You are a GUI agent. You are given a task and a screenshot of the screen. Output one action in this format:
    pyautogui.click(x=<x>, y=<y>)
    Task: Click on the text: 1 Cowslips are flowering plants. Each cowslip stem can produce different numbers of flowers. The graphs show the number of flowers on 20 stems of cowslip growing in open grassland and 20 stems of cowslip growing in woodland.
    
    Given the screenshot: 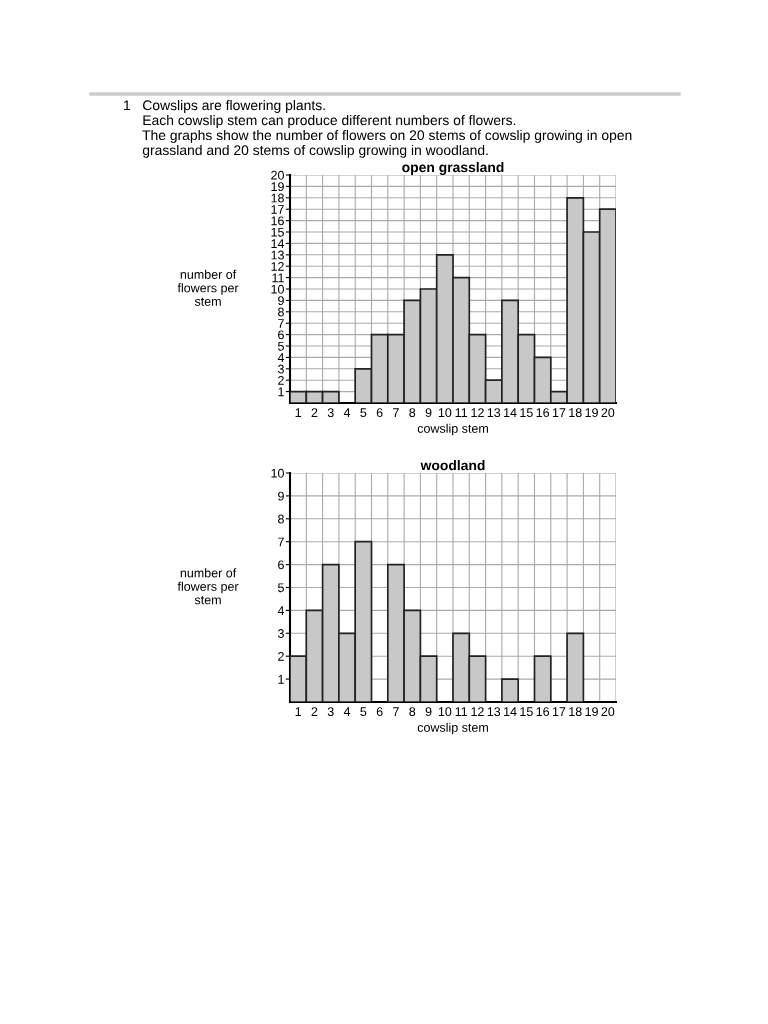 What is the action you would take?
    pyautogui.click(x=378, y=129)
    